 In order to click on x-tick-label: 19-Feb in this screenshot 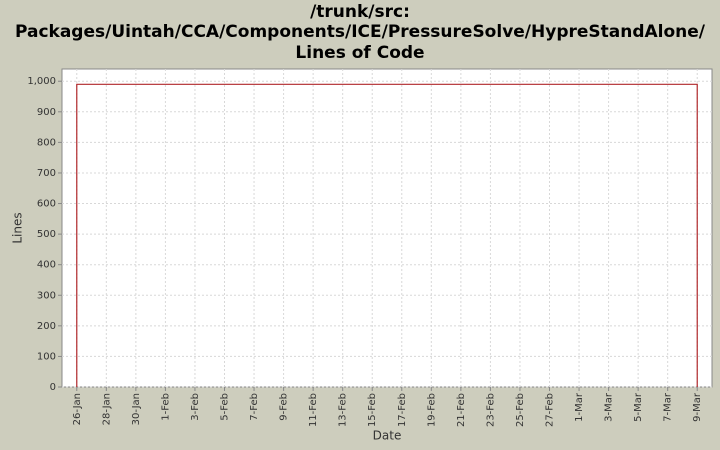, I will do `click(431, 410)`.